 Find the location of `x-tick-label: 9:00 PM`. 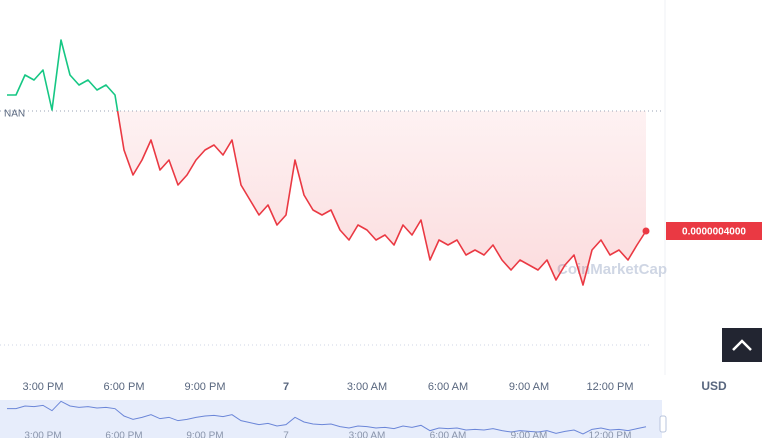

x-tick-label: 9:00 PM is located at coordinates (205, 387).